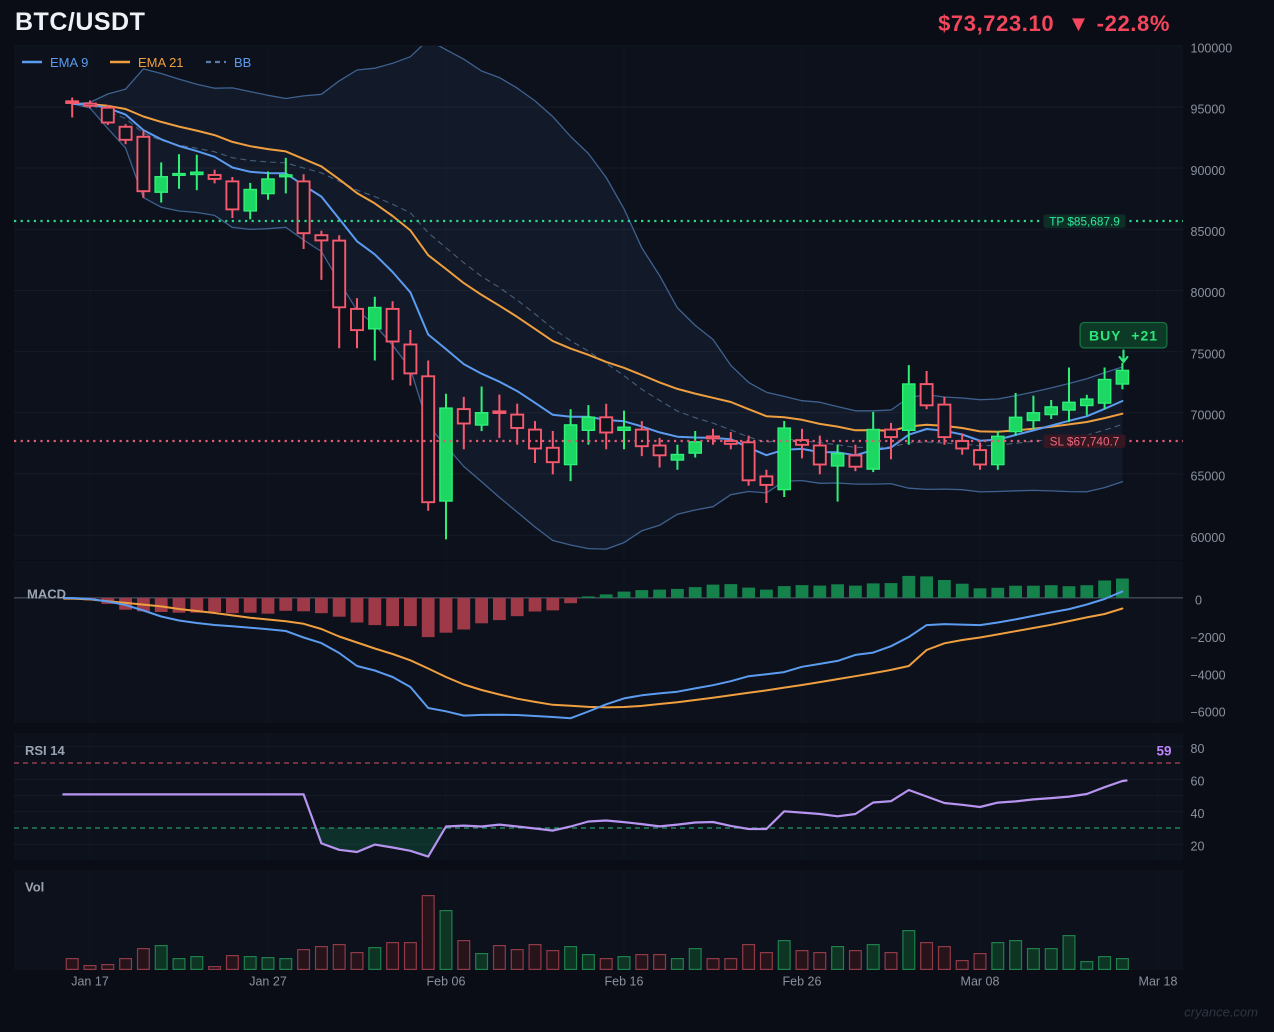  I want to click on svg-text: 80, so click(1198, 749).